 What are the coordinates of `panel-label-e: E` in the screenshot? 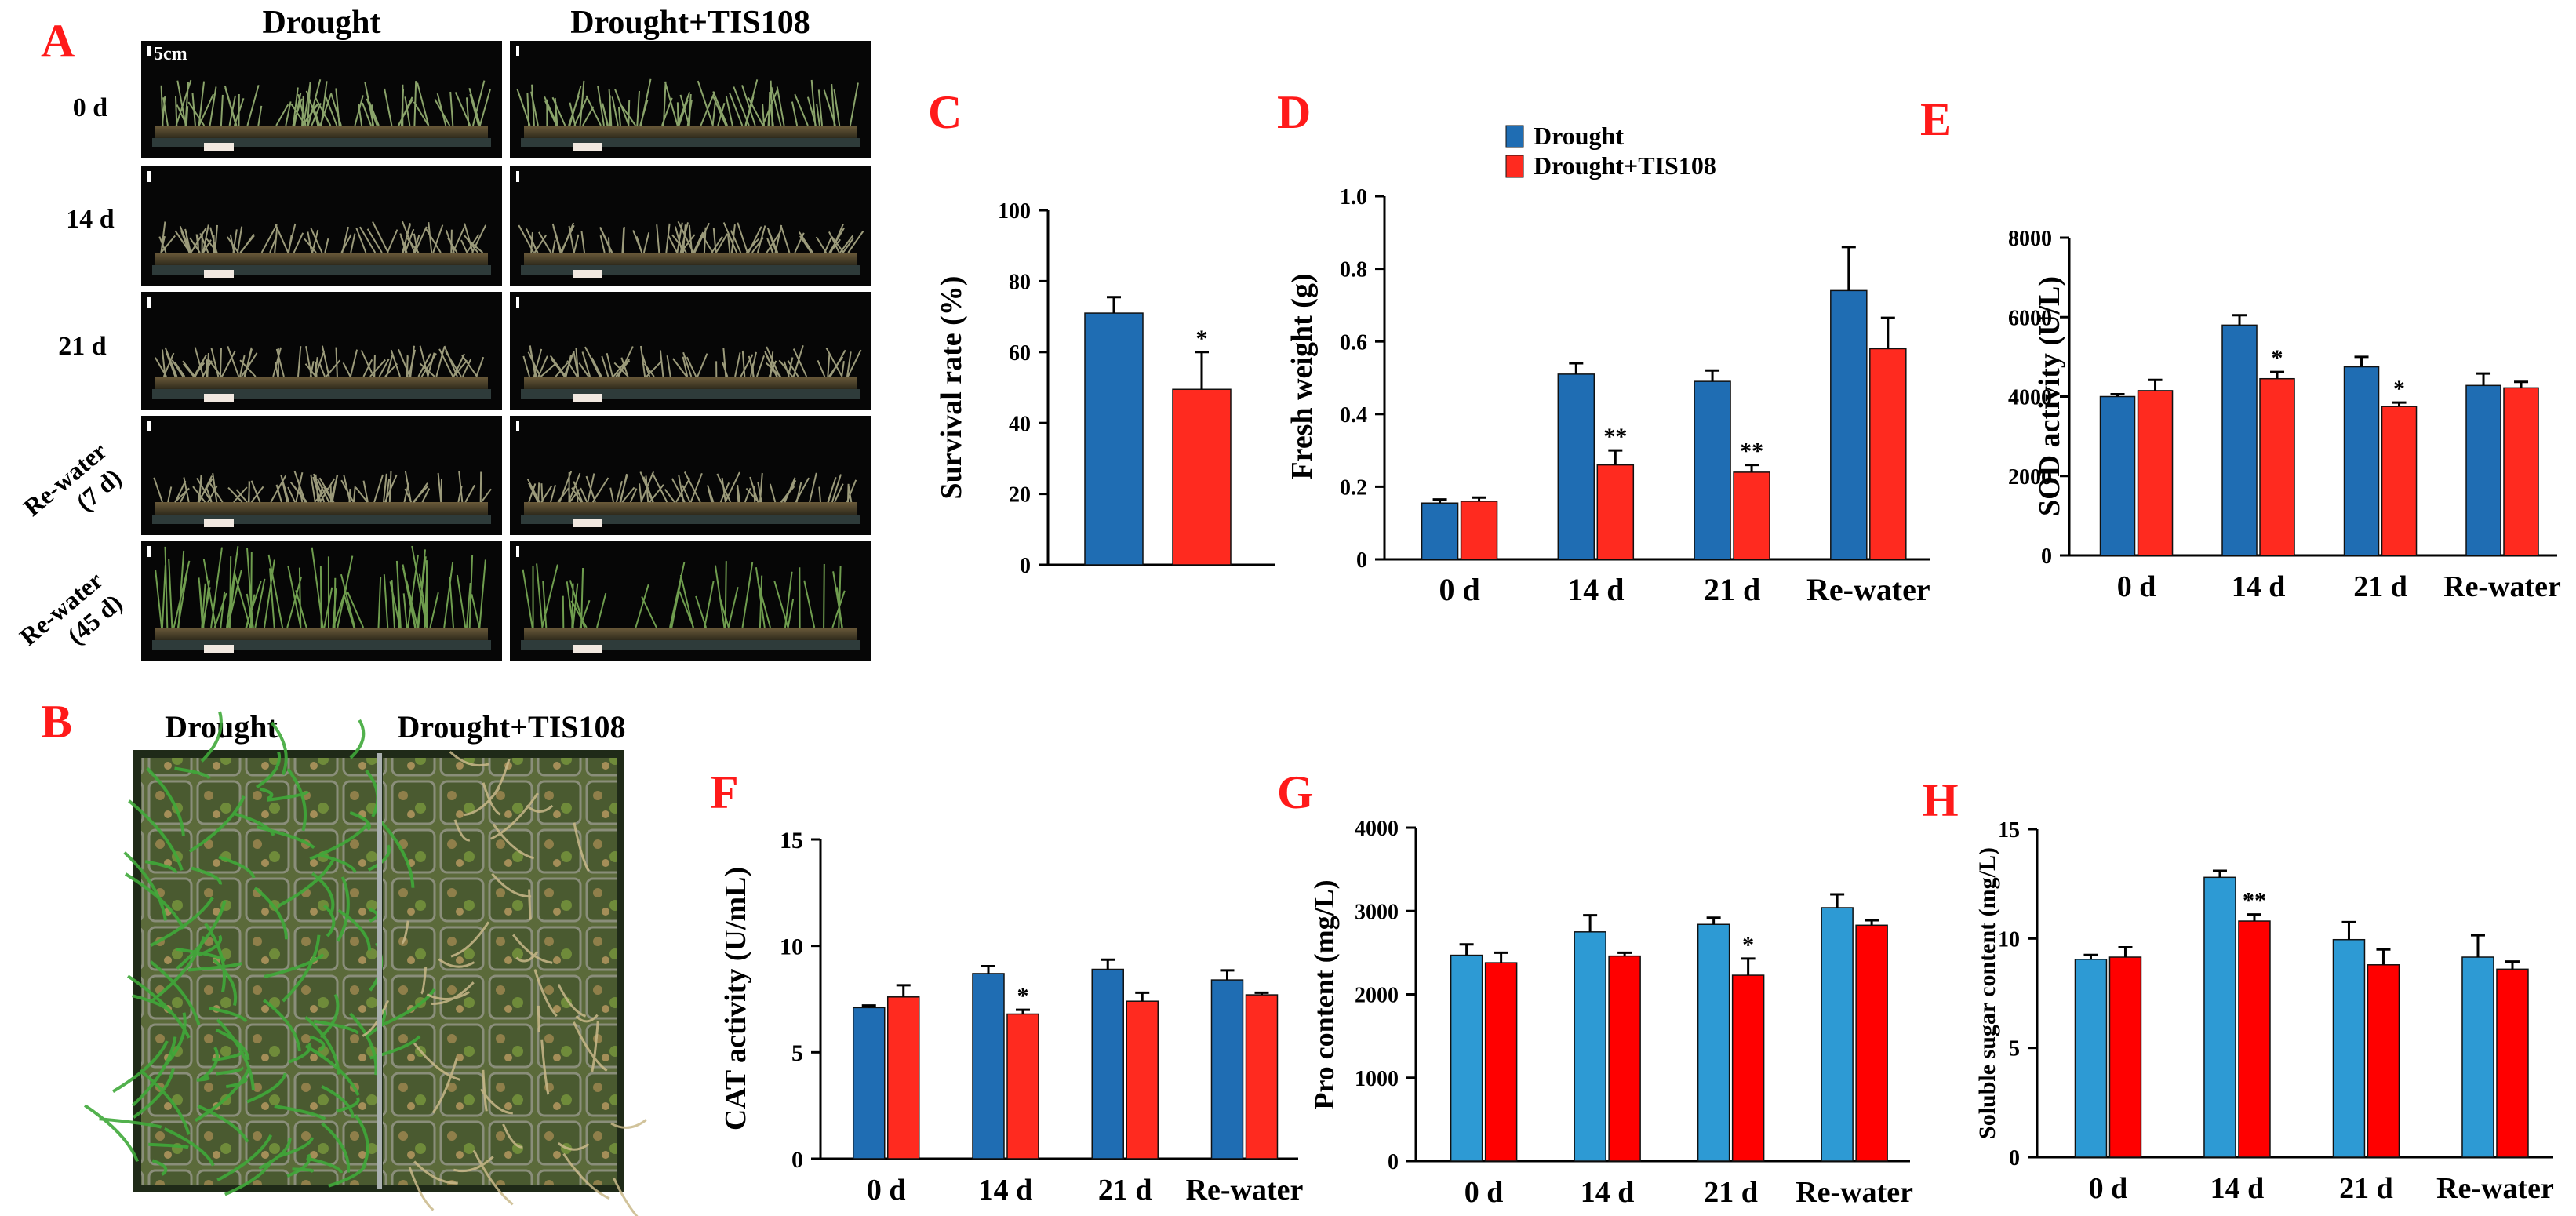 It's located at (1936, 119).